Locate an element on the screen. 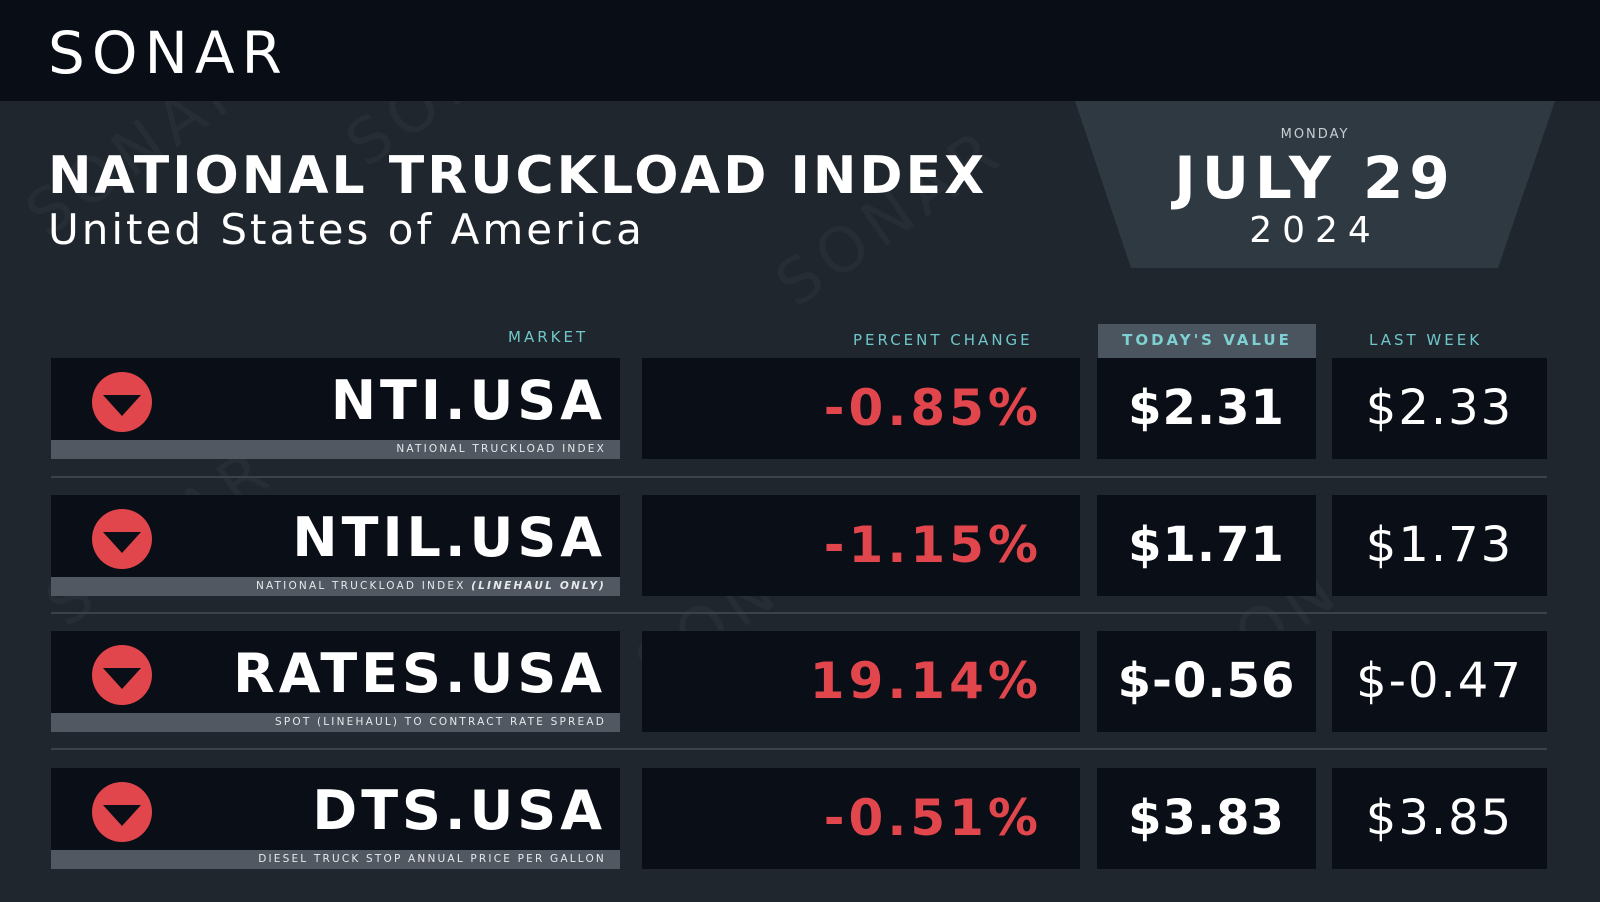 This screenshot has width=1600, height=902. todays-value: $2.31 is located at coordinates (1206, 408).